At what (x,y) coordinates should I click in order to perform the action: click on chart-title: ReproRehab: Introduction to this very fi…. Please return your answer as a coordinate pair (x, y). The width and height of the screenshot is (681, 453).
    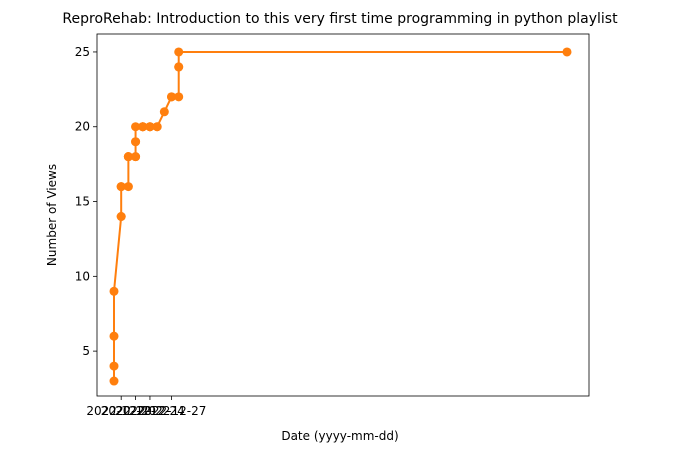
    Looking at the image, I should click on (340, 19).